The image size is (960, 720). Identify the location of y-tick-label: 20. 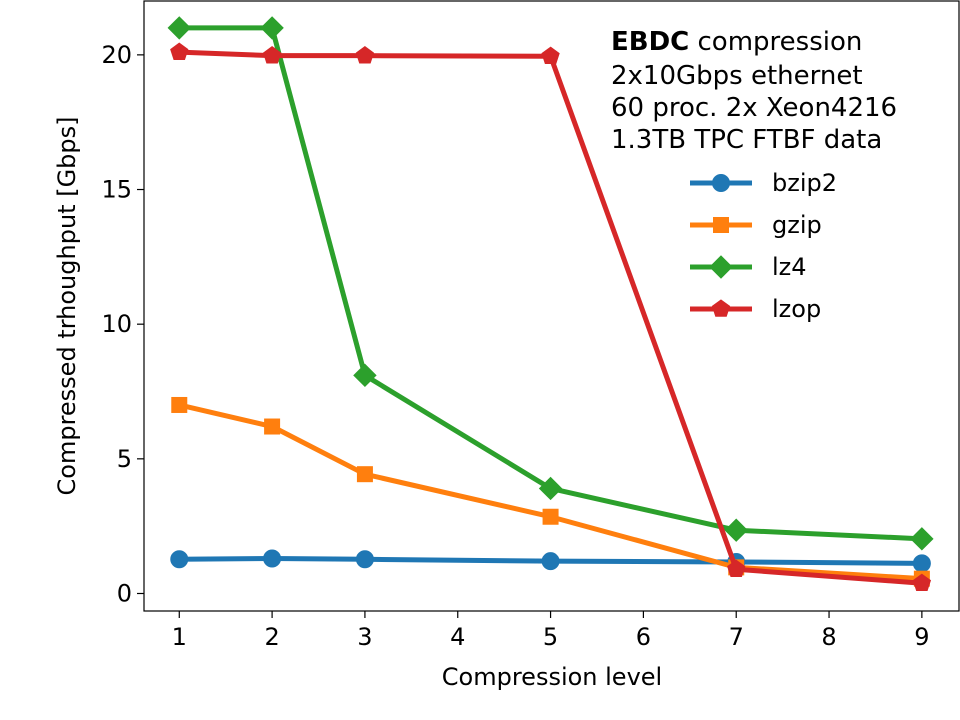
(116, 55).